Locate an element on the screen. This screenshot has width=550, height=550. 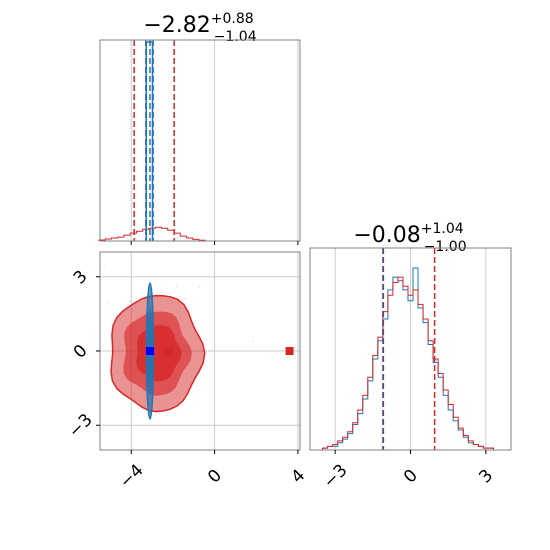
tick-label-joint-x-2: 4 is located at coordinates (298, 477).